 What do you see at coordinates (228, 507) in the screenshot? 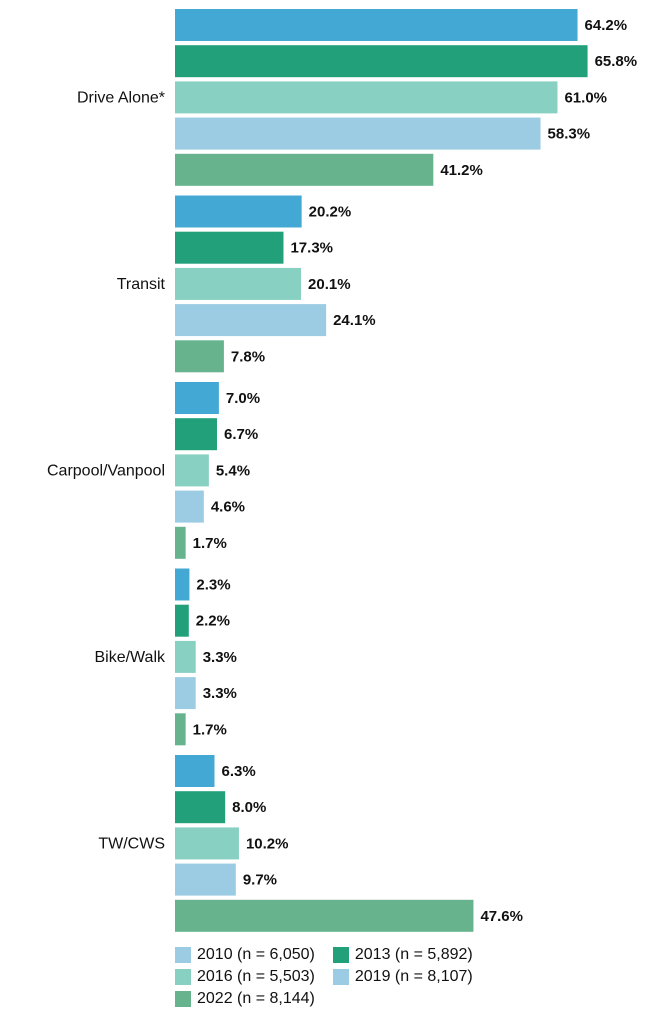
I see `data-label: 4.6%` at bounding box center [228, 507].